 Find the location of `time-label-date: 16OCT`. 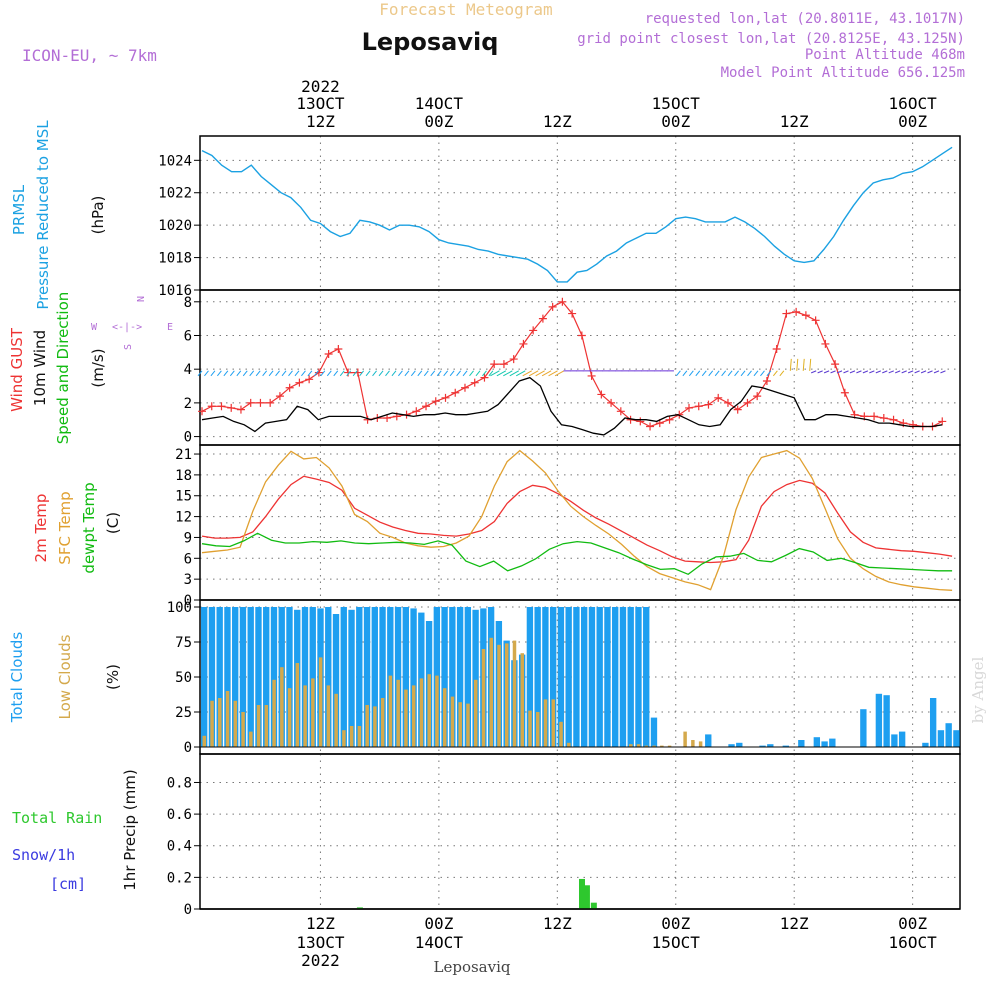

time-label-date: 16OCT is located at coordinates (913, 103).